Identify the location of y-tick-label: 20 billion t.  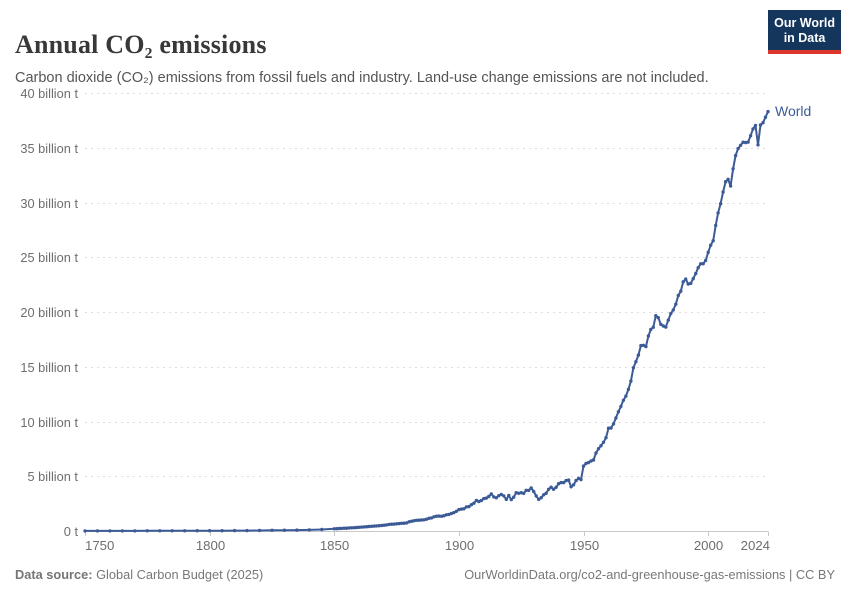
(49, 312).